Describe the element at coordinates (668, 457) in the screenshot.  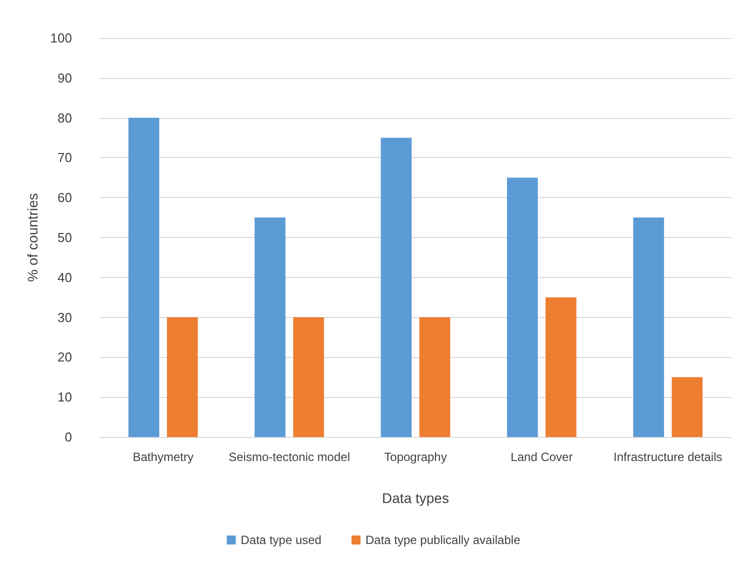
I see `x-tick-label: Infrastructure details` at that location.